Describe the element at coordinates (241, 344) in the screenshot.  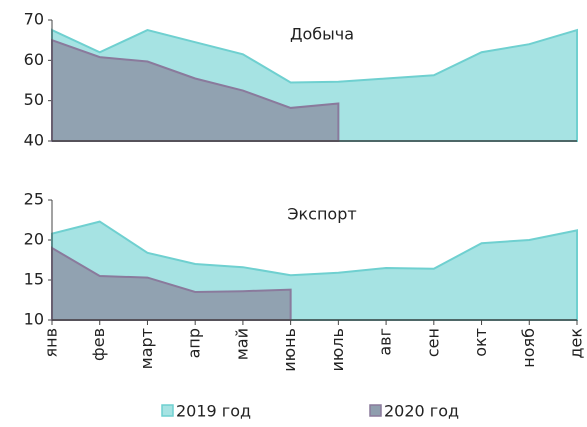
I see `x-tick-label: май` at that location.